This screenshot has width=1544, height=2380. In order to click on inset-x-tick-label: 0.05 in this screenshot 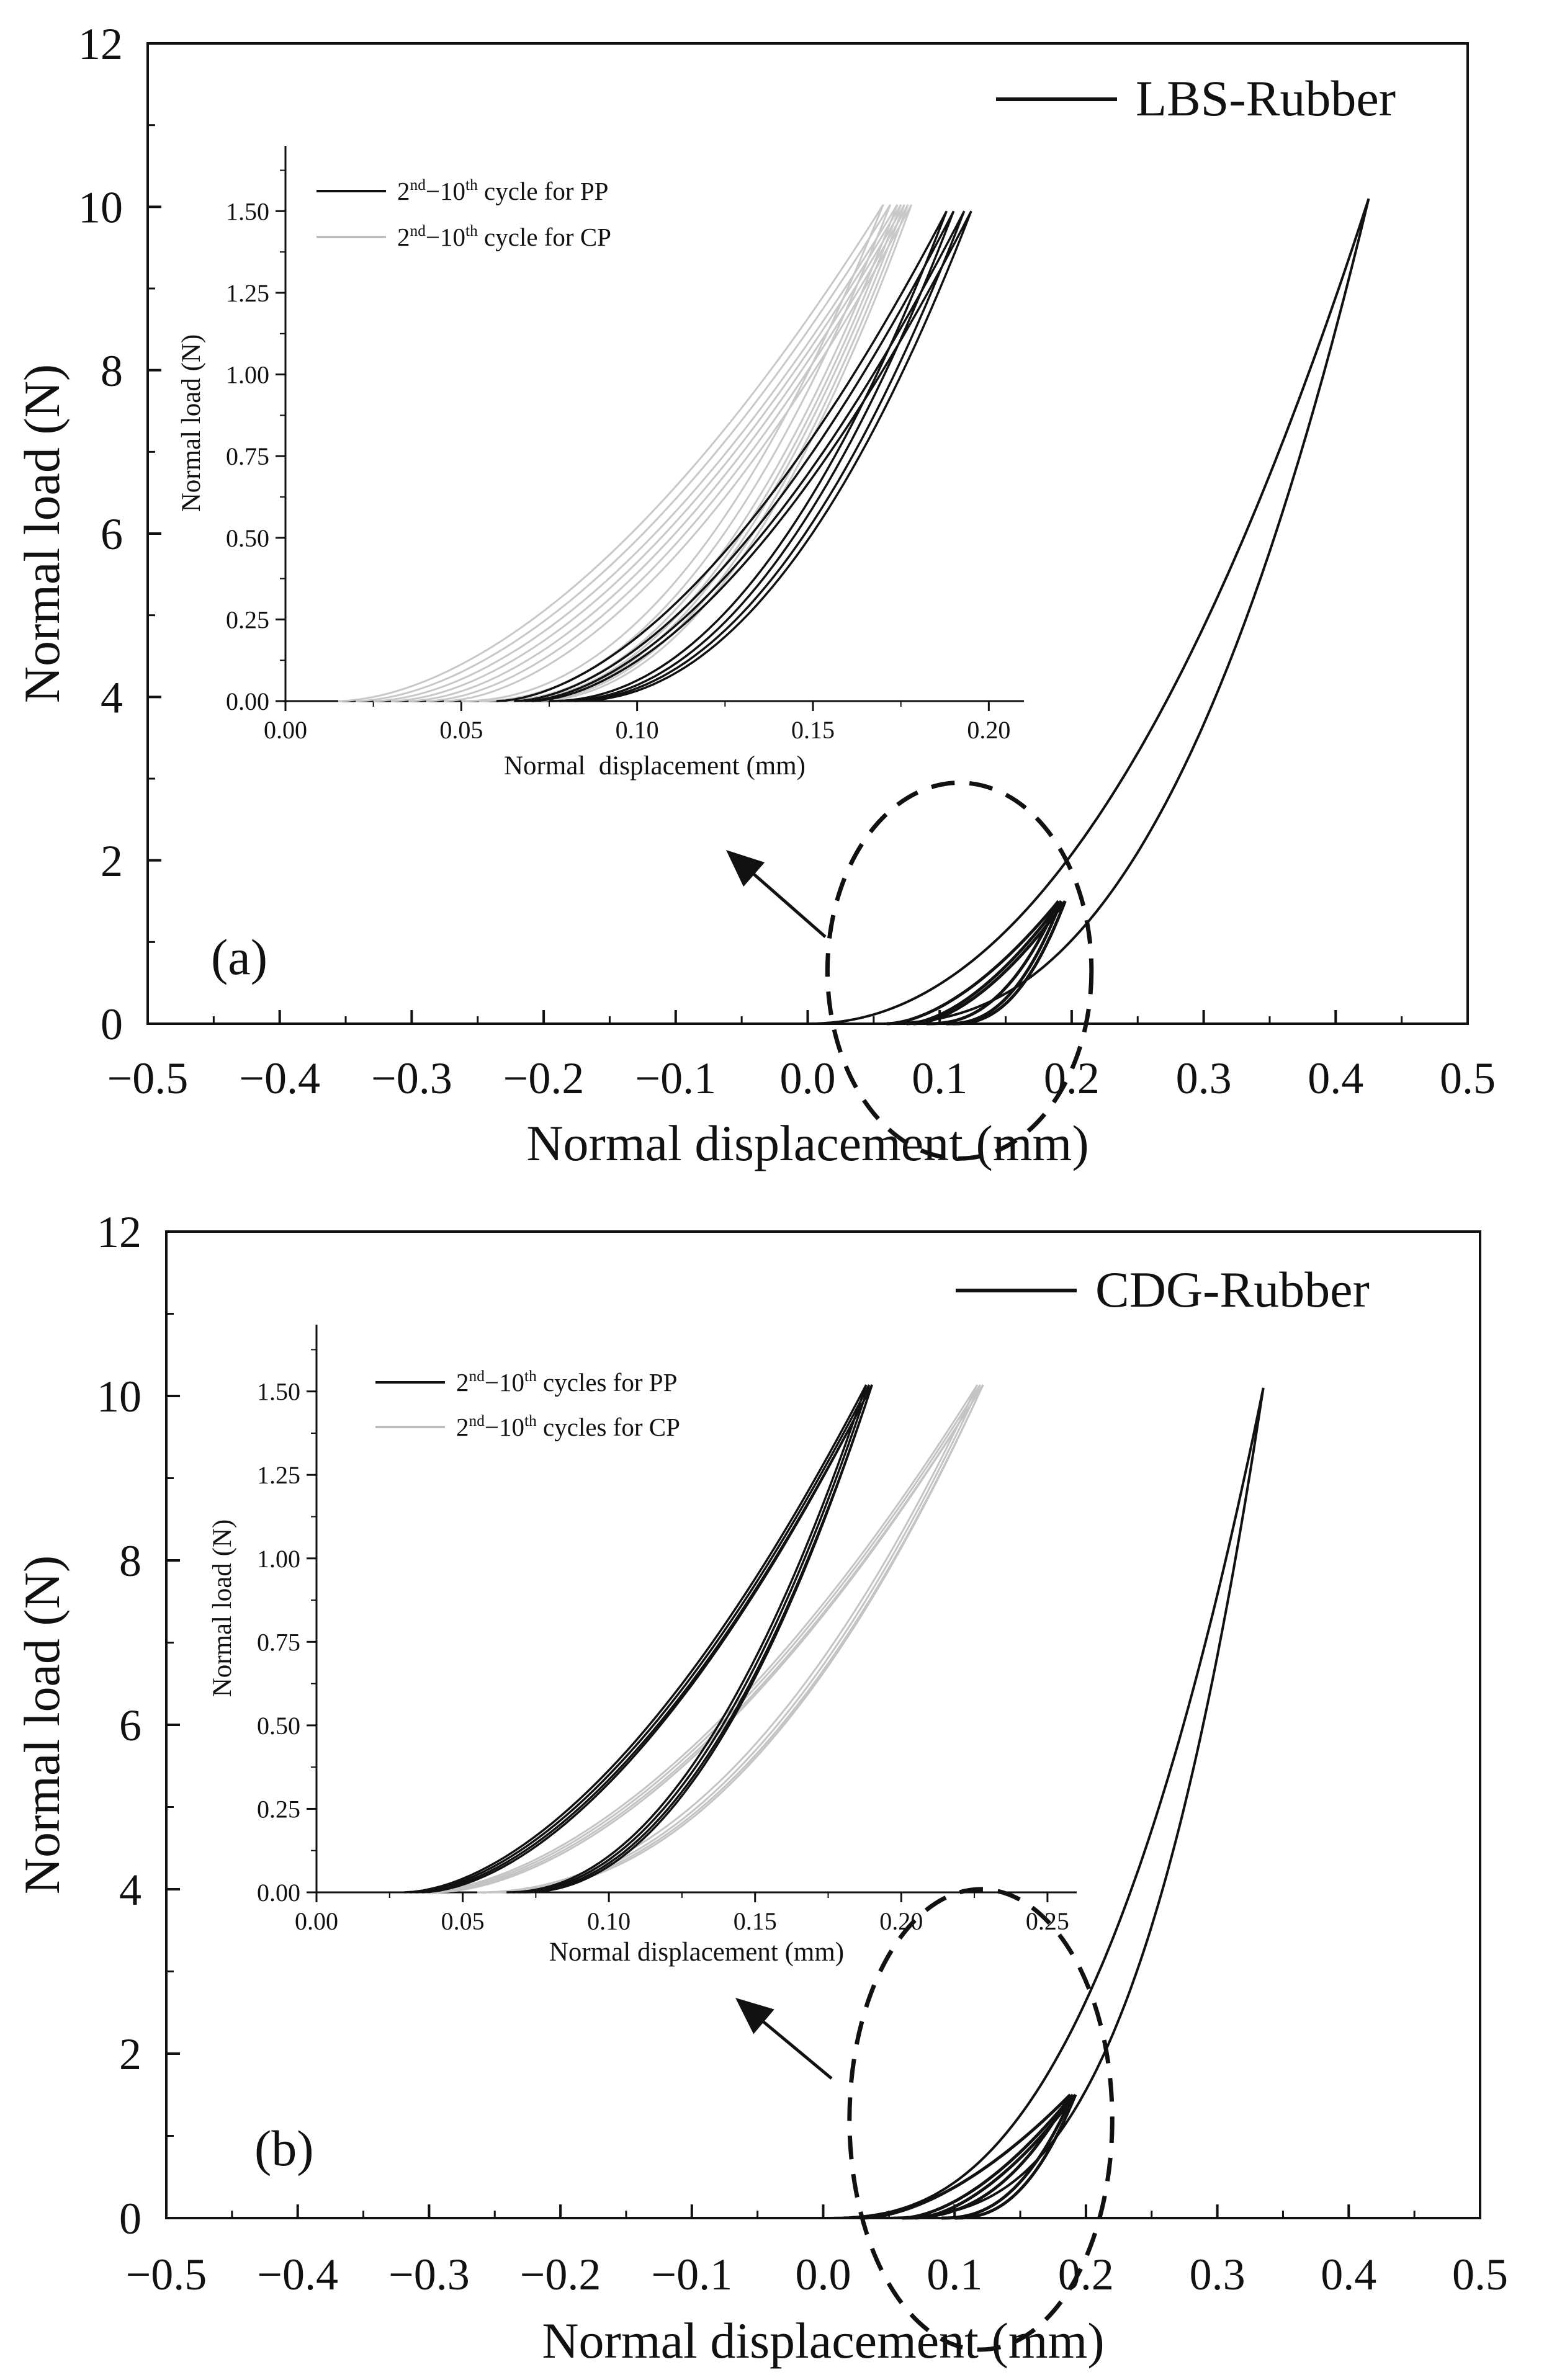, I will do `click(463, 1921)`.